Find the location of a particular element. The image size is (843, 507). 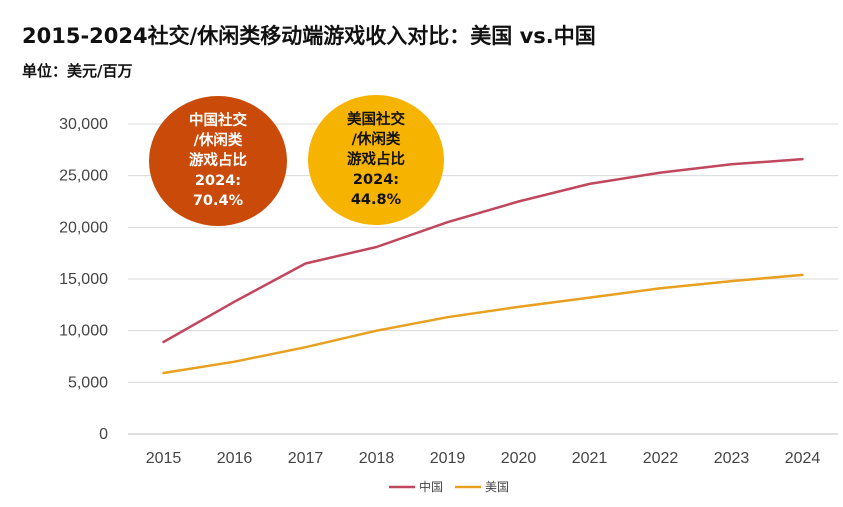

bubble-line: 70.4% is located at coordinates (218, 201).